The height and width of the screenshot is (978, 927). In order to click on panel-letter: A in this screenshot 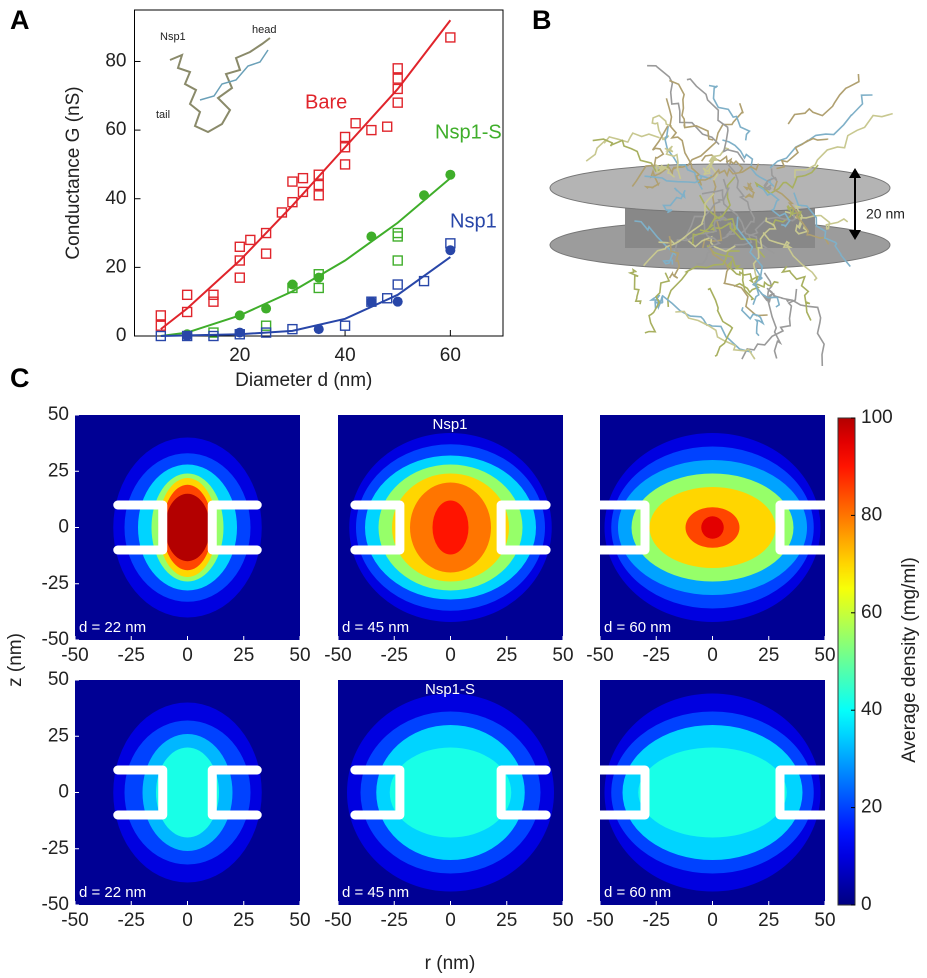, I will do `click(20, 20)`.